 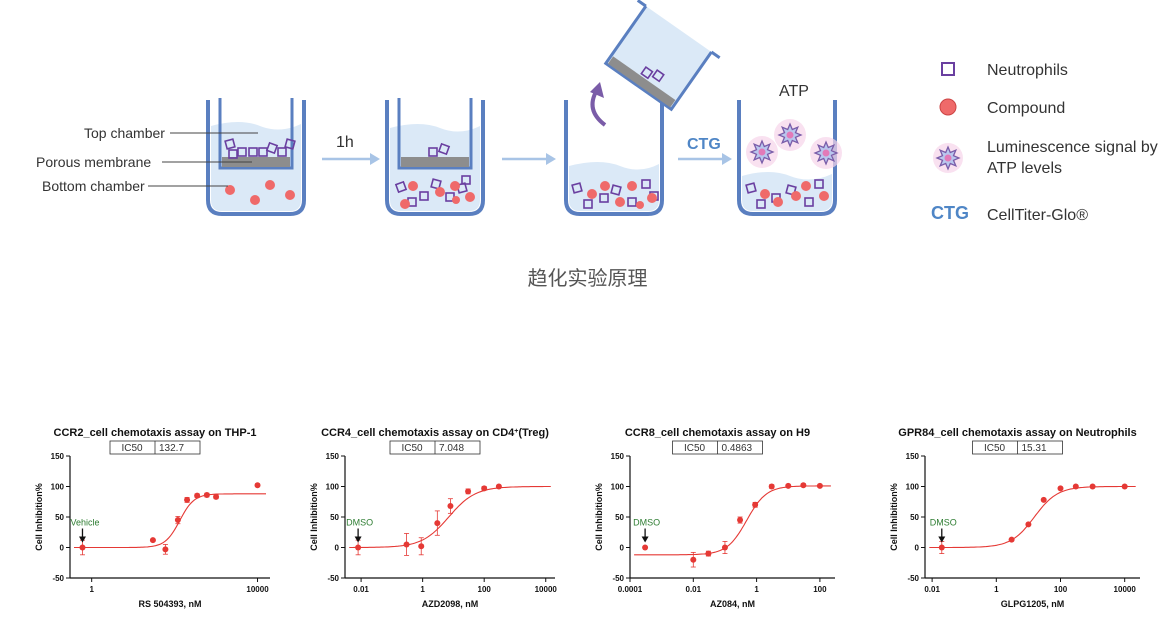 I want to click on chart-title: CCR4_cell chemotaxis assay on CD4+(Treg), so click(x=435, y=433).